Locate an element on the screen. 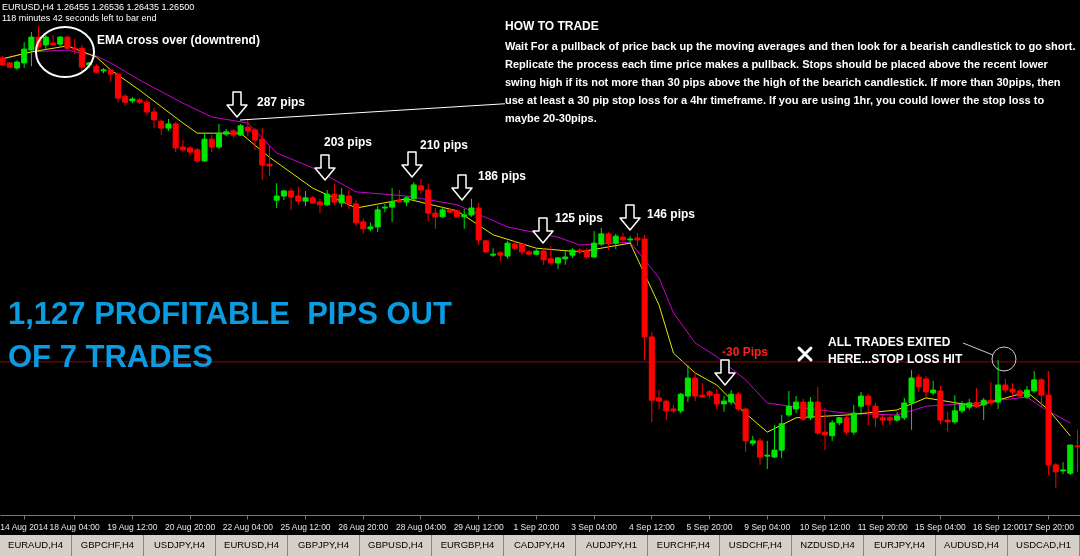 This screenshot has height=556, width=1080. annotation: 203 pips is located at coordinates (348, 142).